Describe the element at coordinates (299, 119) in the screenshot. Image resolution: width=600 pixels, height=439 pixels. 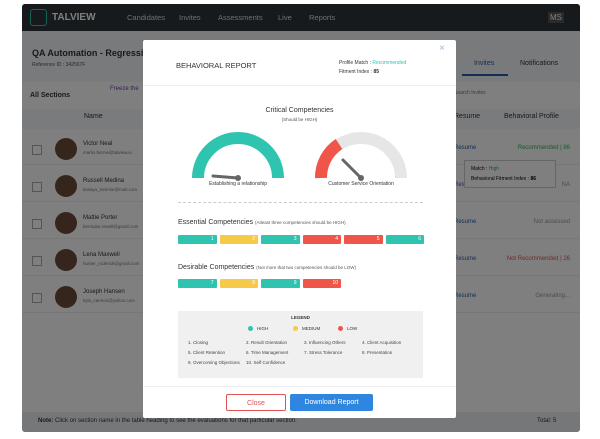
I see `section-note: (Should be HIGH)` at that location.